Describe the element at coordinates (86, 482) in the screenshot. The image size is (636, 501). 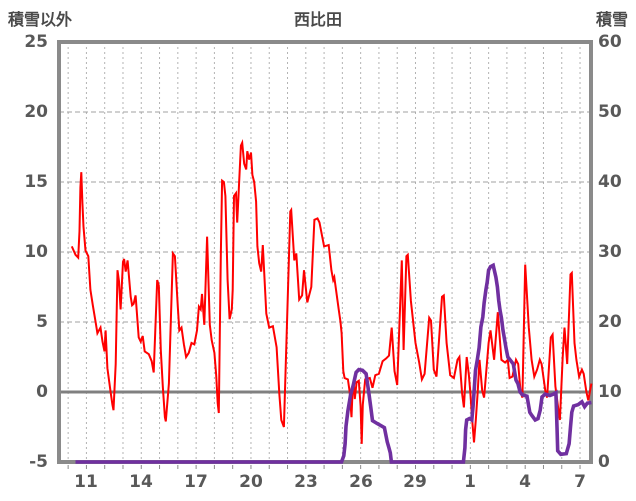
I see `x-tick-label: 11` at that location.